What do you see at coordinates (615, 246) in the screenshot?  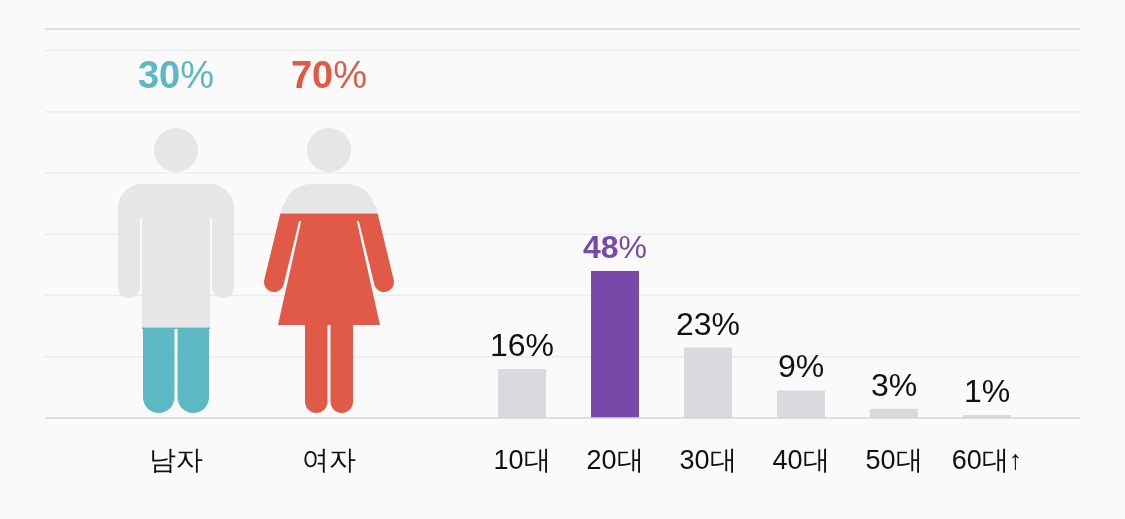 I see `data-label: 48%` at bounding box center [615, 246].